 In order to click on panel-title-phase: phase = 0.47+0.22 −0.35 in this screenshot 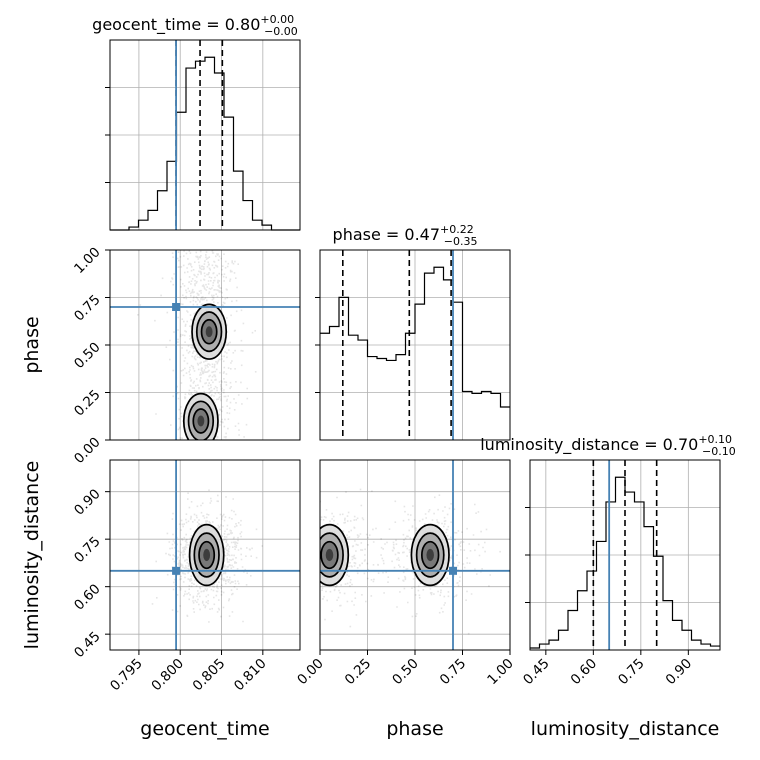, I will do `click(405, 235)`.